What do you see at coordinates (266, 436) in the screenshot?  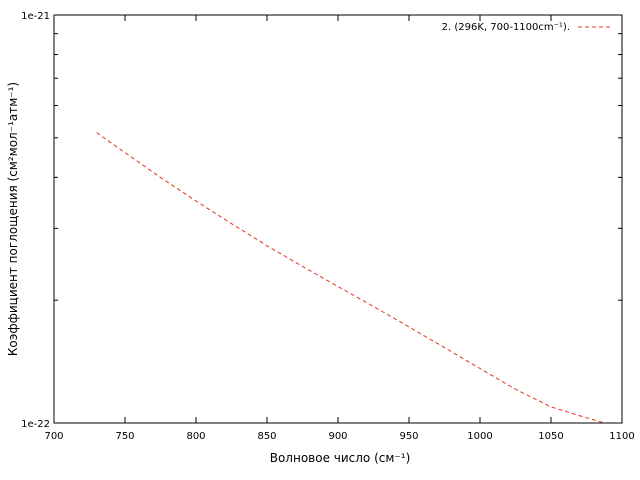 I see `x-tick-label: 850` at bounding box center [266, 436].